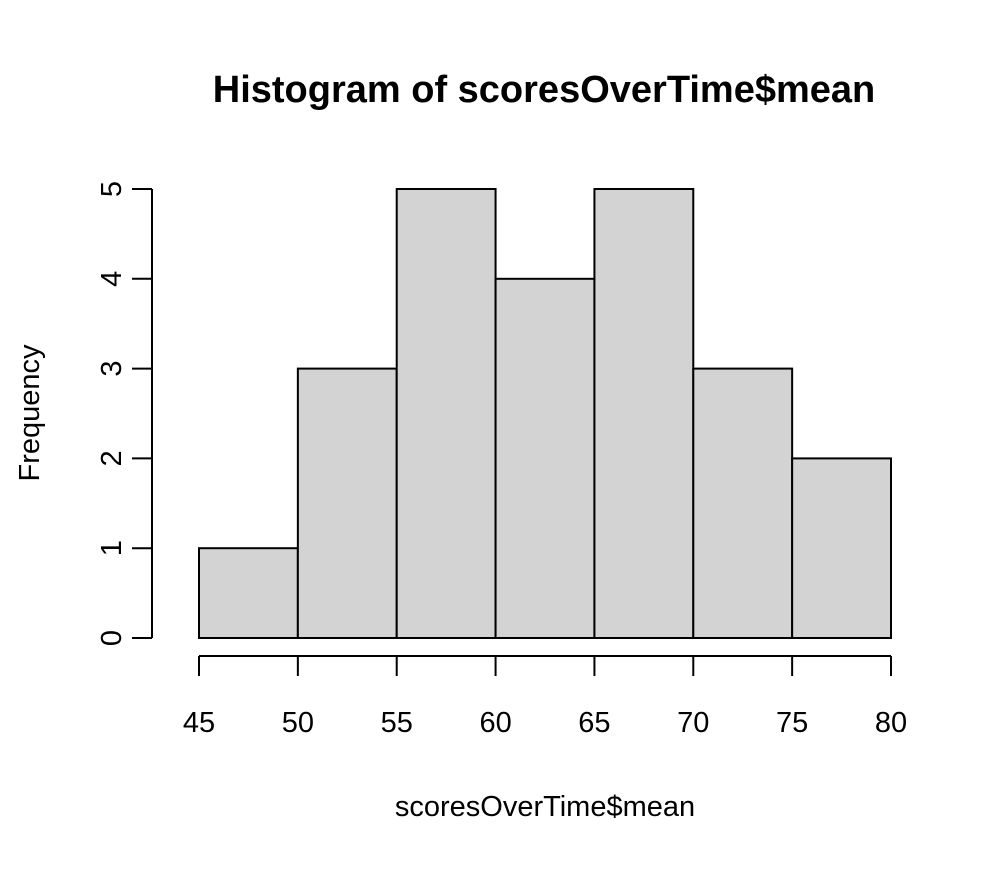  I want to click on y-tick-label: 4, so click(112, 279).